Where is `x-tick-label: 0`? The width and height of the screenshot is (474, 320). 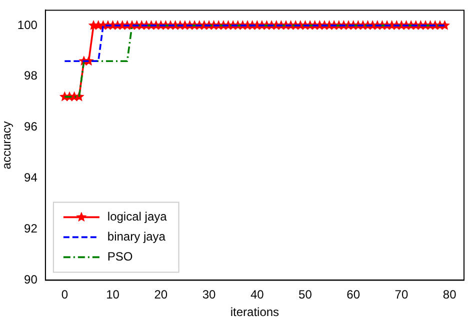
x-tick-label: 0 is located at coordinates (64, 295).